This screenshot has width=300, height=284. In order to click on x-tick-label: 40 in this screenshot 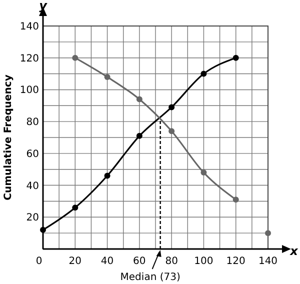, I will do `click(107, 261)`.